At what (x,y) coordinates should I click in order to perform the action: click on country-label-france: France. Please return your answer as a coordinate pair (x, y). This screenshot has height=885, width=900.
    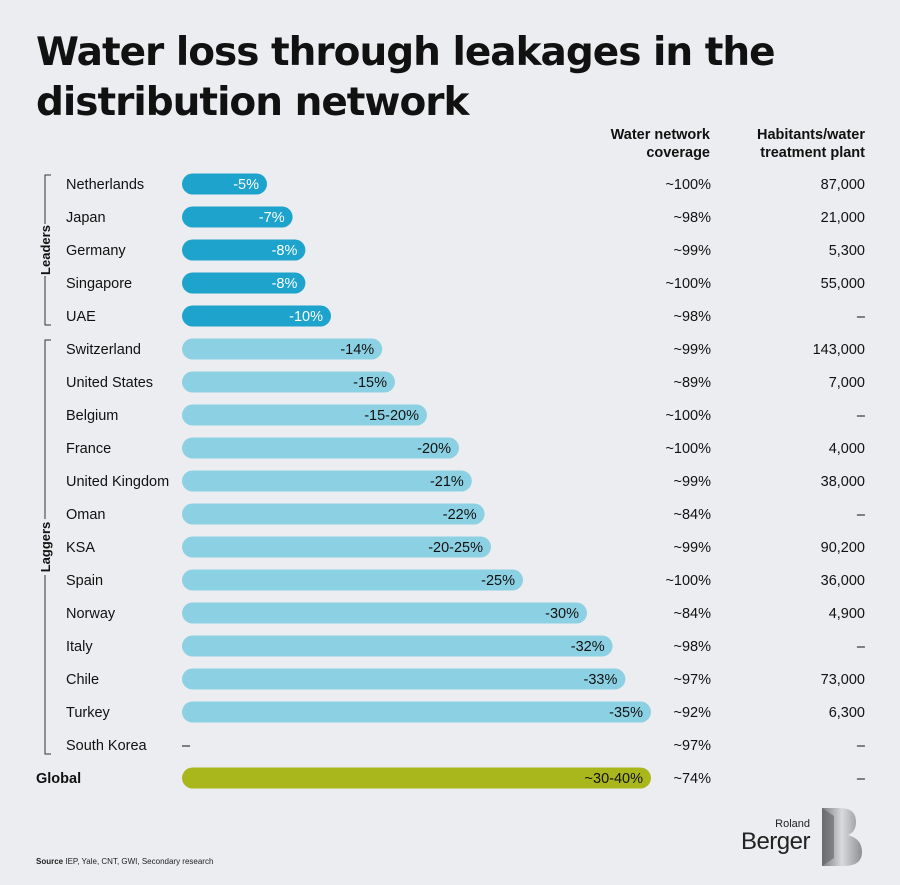
    Looking at the image, I should click on (88, 449).